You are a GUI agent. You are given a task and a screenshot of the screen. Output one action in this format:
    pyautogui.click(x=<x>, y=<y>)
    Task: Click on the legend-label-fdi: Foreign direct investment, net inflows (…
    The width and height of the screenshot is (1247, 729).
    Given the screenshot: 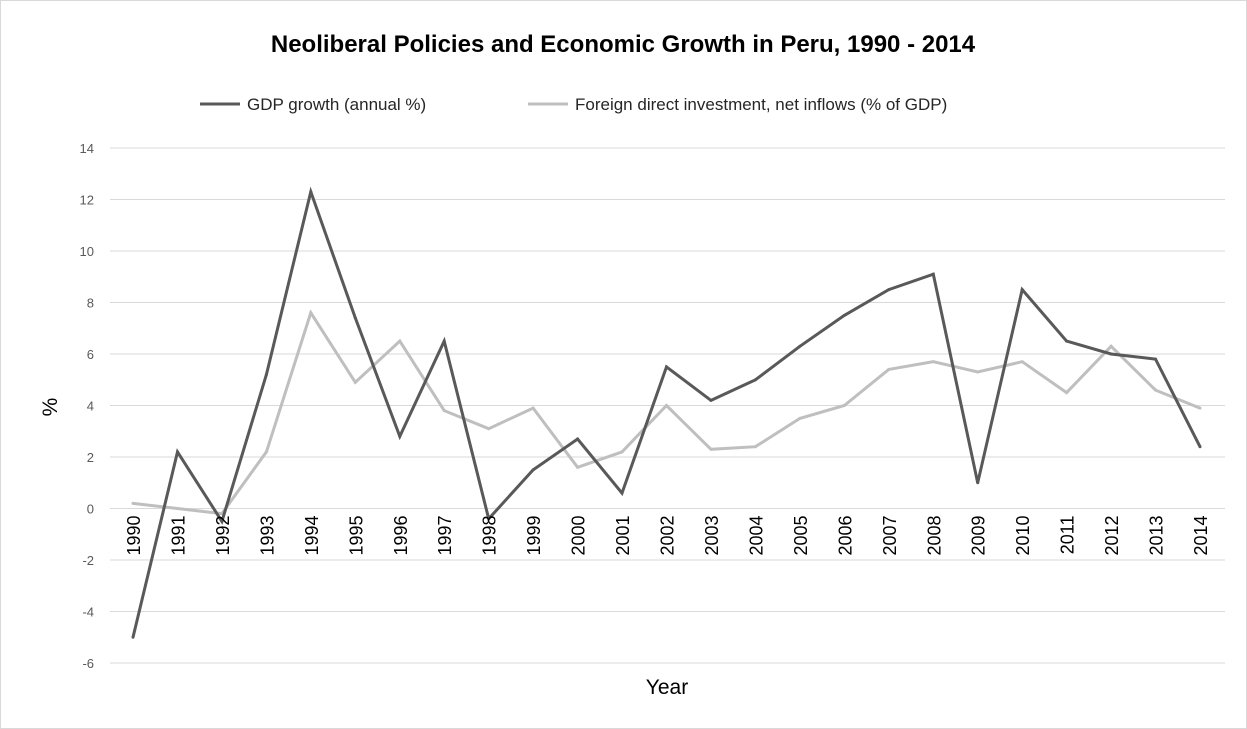 What is the action you would take?
    pyautogui.click(x=761, y=104)
    